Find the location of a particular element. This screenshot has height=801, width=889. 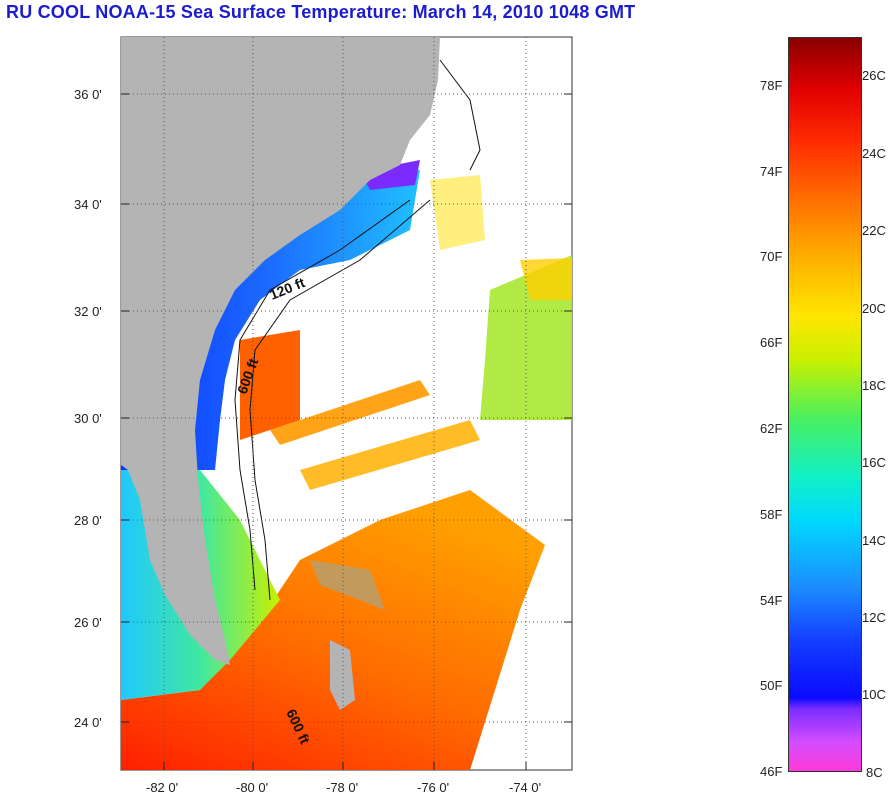

lon-tick-label: -80 0' is located at coordinates (252, 787).